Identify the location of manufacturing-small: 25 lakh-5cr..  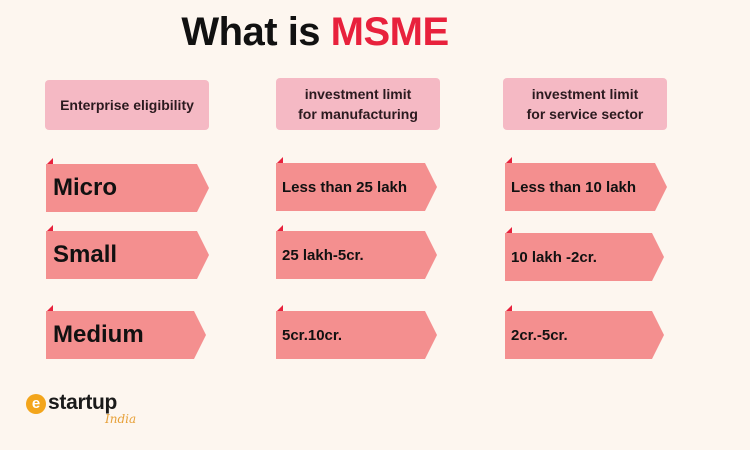
(356, 255).